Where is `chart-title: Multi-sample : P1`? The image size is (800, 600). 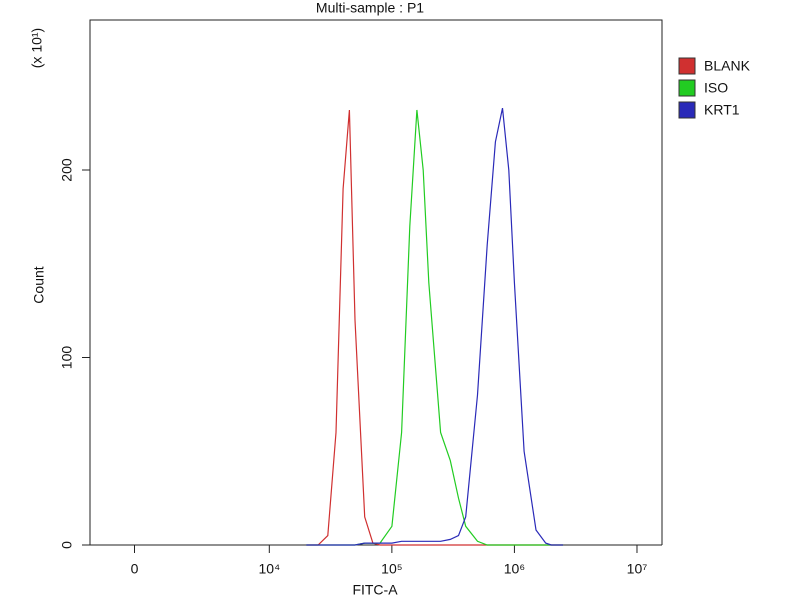 chart-title: Multi-sample : P1 is located at coordinates (370, 8).